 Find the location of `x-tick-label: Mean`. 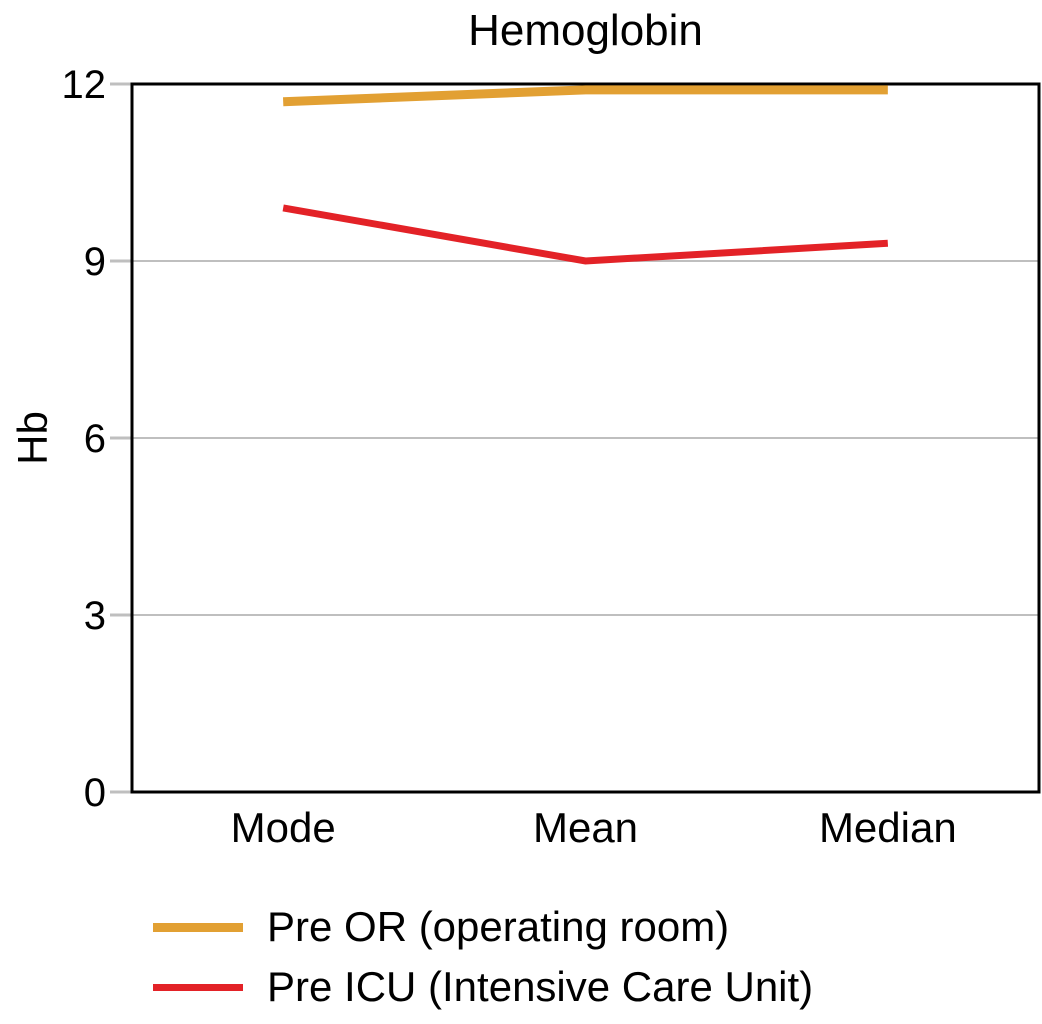

x-tick-label: Mean is located at coordinates (585, 827).